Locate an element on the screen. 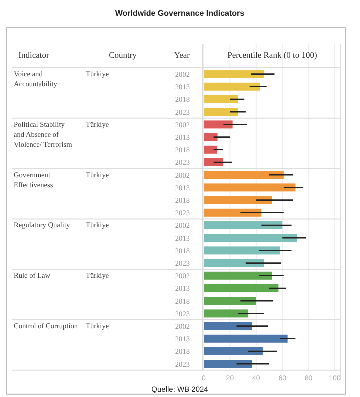 The image size is (360, 397). text: Year is located at coordinates (182, 55).